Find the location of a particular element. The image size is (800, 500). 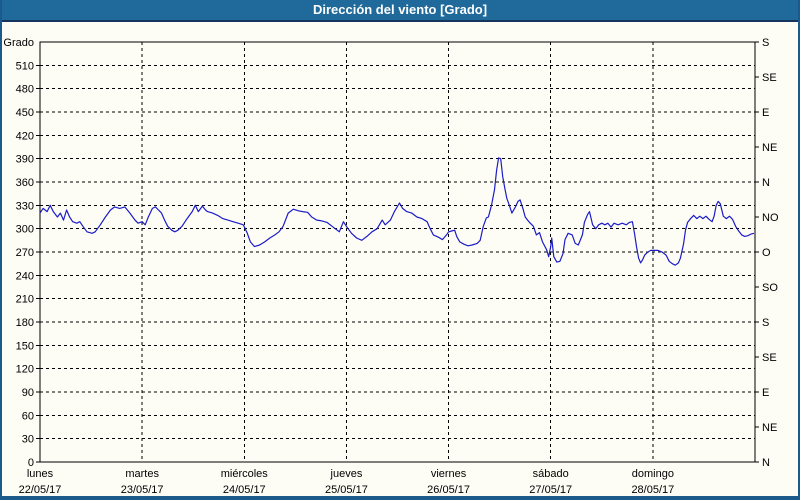

day-name-label: jueves is located at coordinates (346, 474).